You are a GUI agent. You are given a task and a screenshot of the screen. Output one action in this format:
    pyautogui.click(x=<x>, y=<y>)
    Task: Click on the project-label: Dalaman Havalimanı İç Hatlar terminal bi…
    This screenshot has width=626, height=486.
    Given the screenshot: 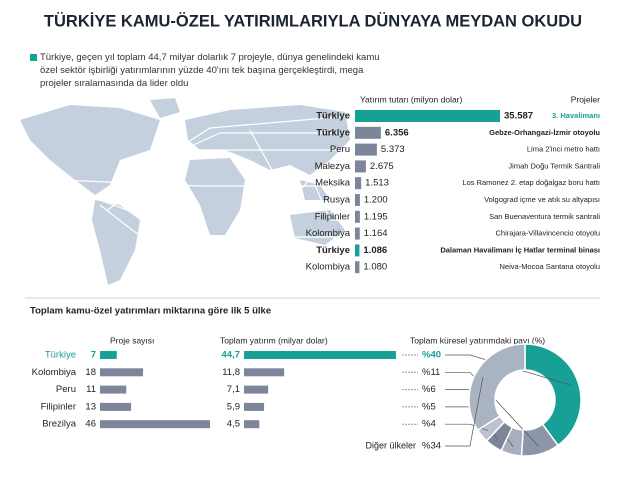 What is the action you would take?
    pyautogui.click(x=520, y=249)
    